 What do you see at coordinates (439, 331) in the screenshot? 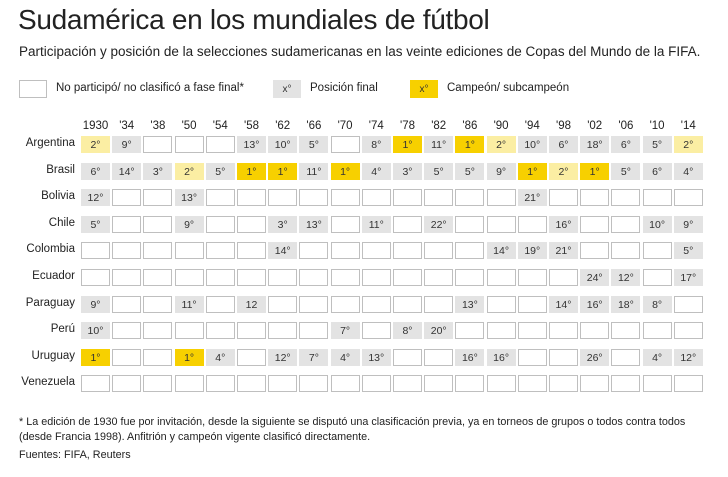
I see `result-cell: 20°` at bounding box center [439, 331].